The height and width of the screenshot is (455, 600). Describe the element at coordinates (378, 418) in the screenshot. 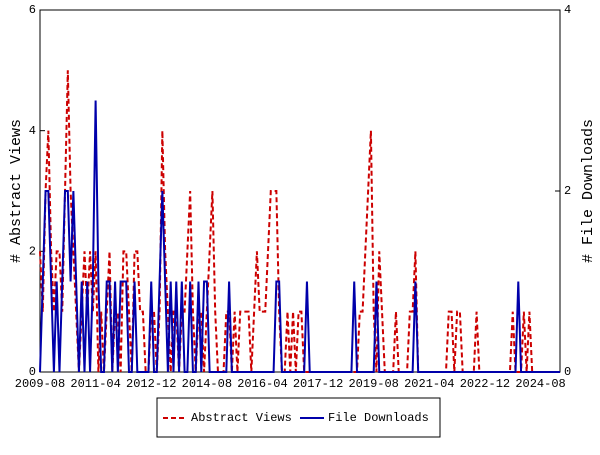

I see `legend-label: File Downloads` at that location.